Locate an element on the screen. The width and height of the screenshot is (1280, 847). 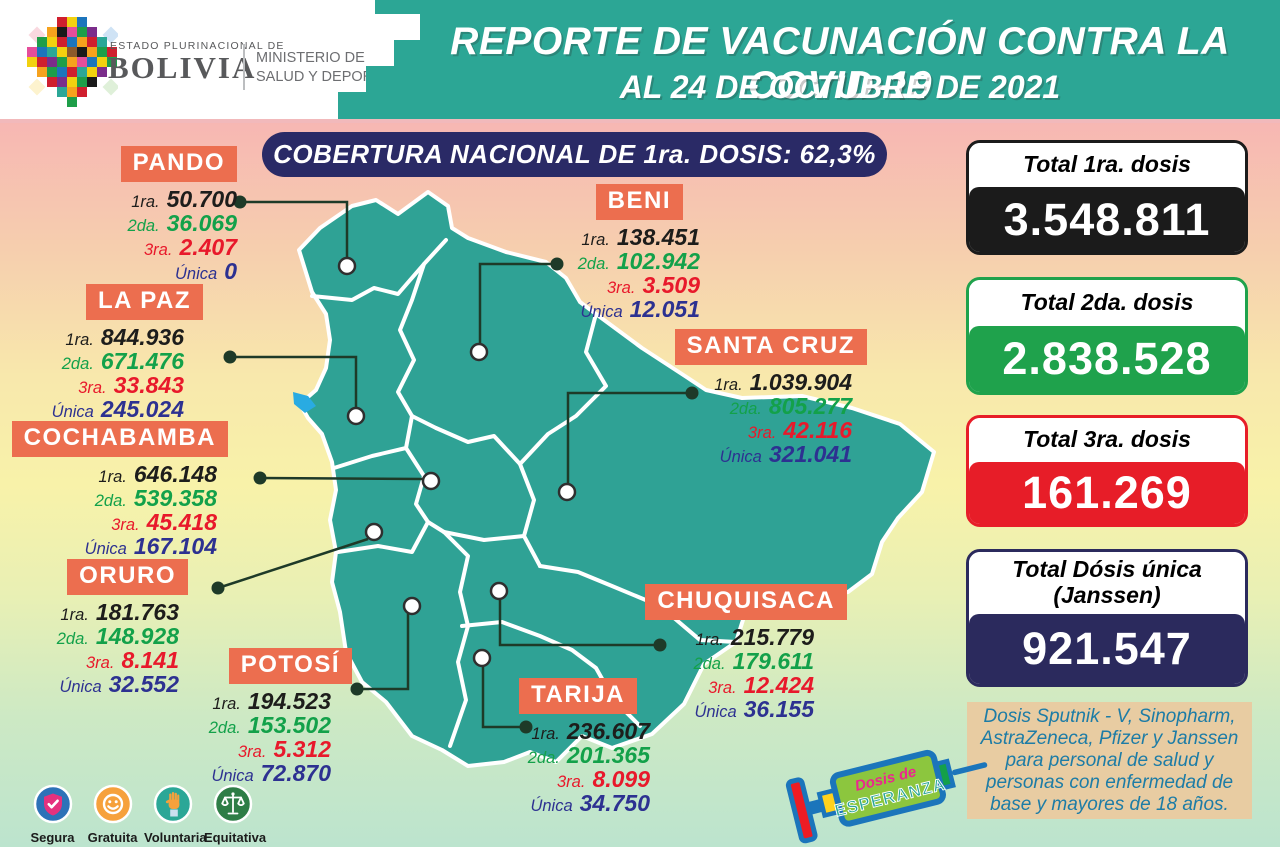
stat-first-dose: 1ra. 50.700 is located at coordinates (184, 199).